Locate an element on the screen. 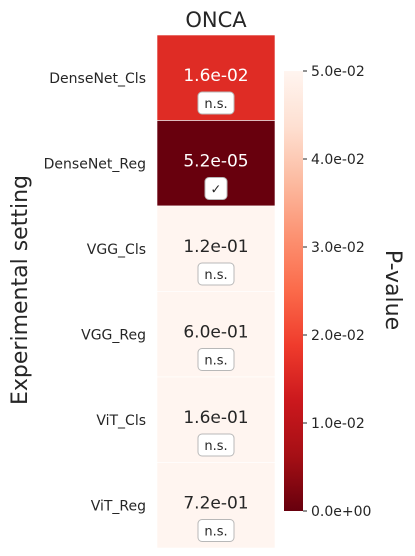 Image resolution: width=415 pixels, height=556 pixels. row-tick-label: DenseNet_Cls is located at coordinates (97, 79).